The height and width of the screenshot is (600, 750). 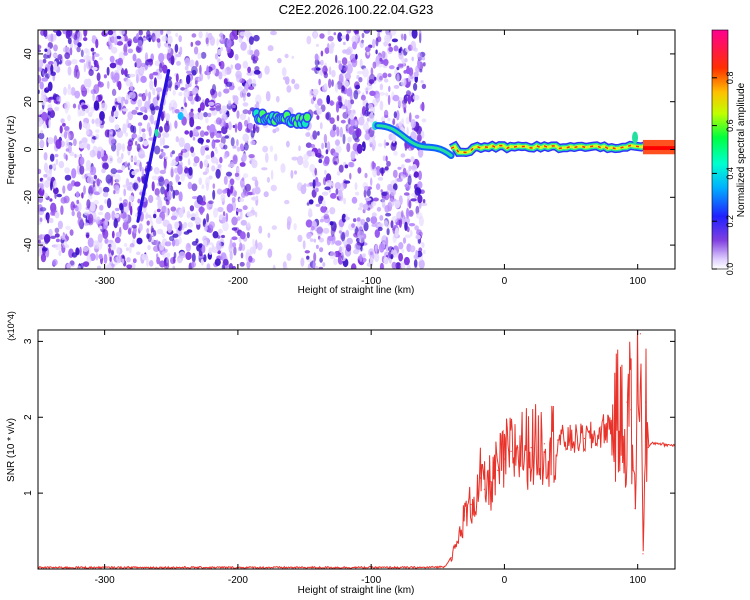 I want to click on streak-highlight, so click(x=156, y=132).